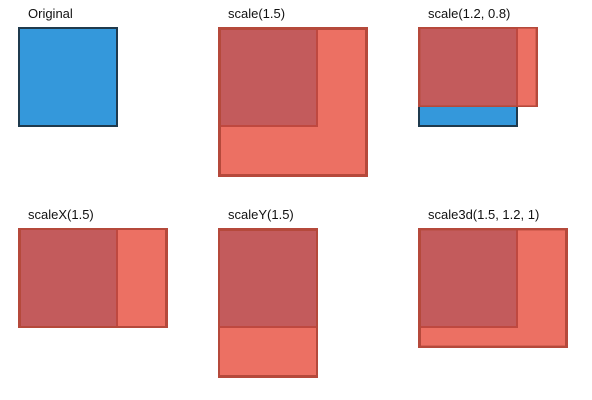  What do you see at coordinates (61, 214) in the screenshot?
I see `demo-label: scaleX(1.5)` at bounding box center [61, 214].